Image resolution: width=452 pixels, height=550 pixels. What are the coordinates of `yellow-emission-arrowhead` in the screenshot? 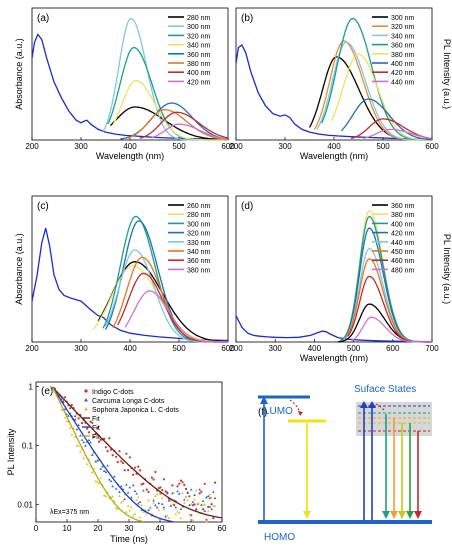 It's located at (307, 515).